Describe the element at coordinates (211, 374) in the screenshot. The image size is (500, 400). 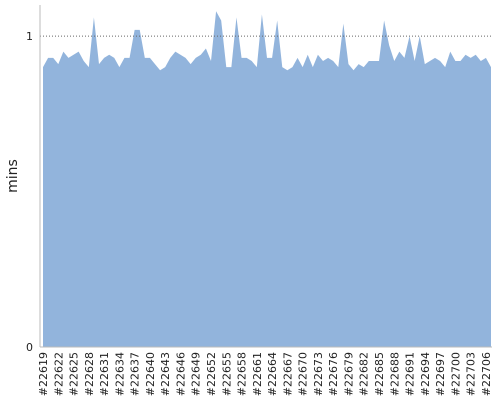
I see `x-tick-label: #22652` at that location.